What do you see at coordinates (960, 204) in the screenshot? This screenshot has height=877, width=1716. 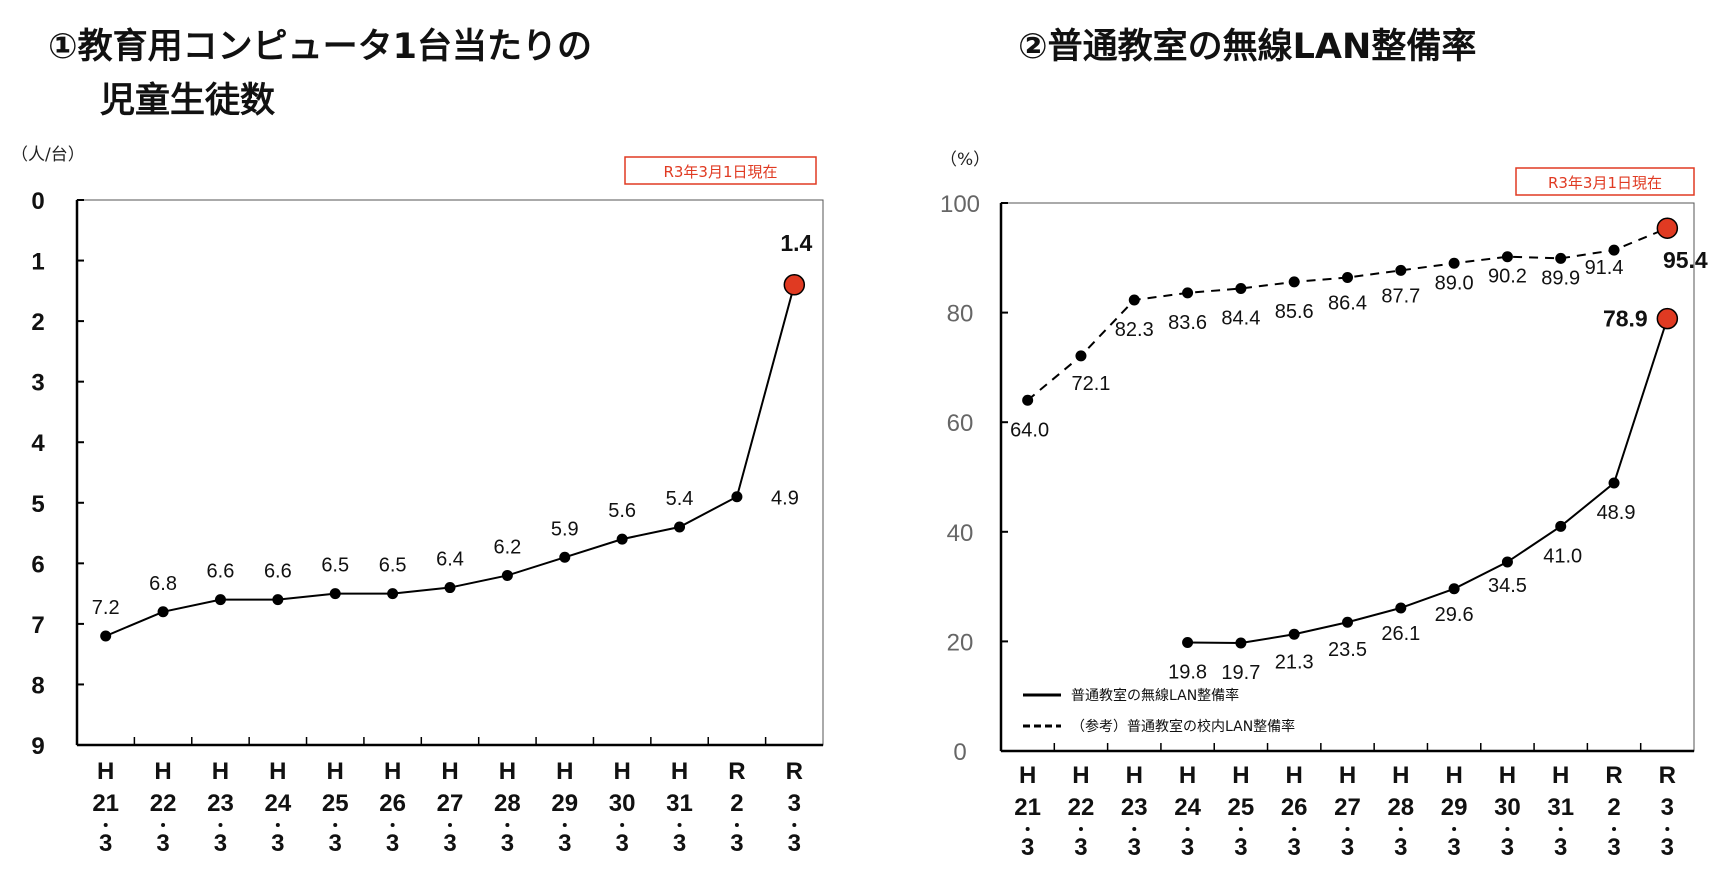 I see `y-tick-label: 100` at bounding box center [960, 204].